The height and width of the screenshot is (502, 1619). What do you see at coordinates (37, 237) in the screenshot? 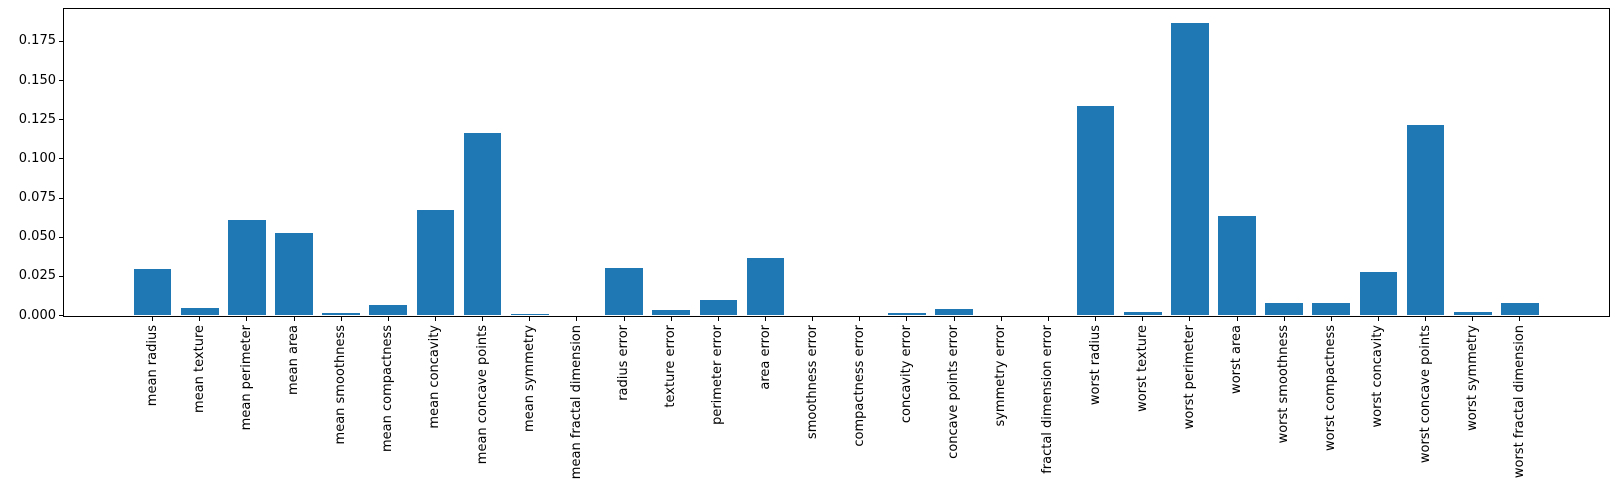
I see `y-tick-label: 0.050` at bounding box center [37, 237].